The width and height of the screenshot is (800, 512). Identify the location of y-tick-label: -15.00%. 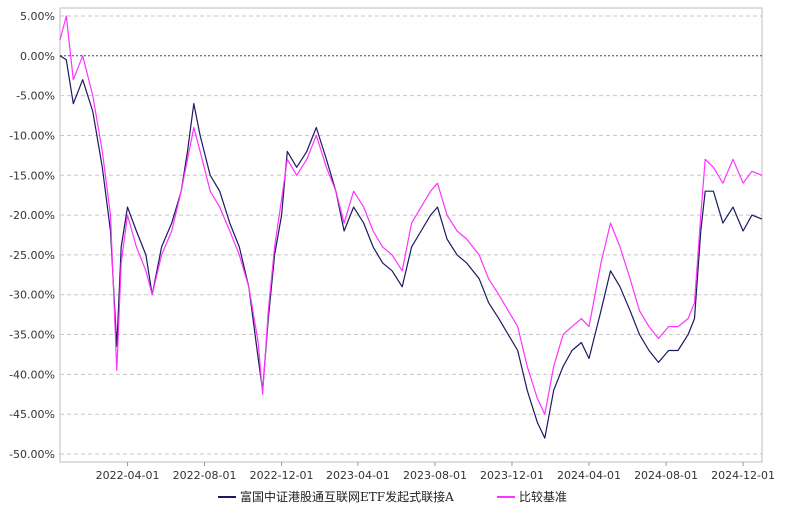
(32, 175).